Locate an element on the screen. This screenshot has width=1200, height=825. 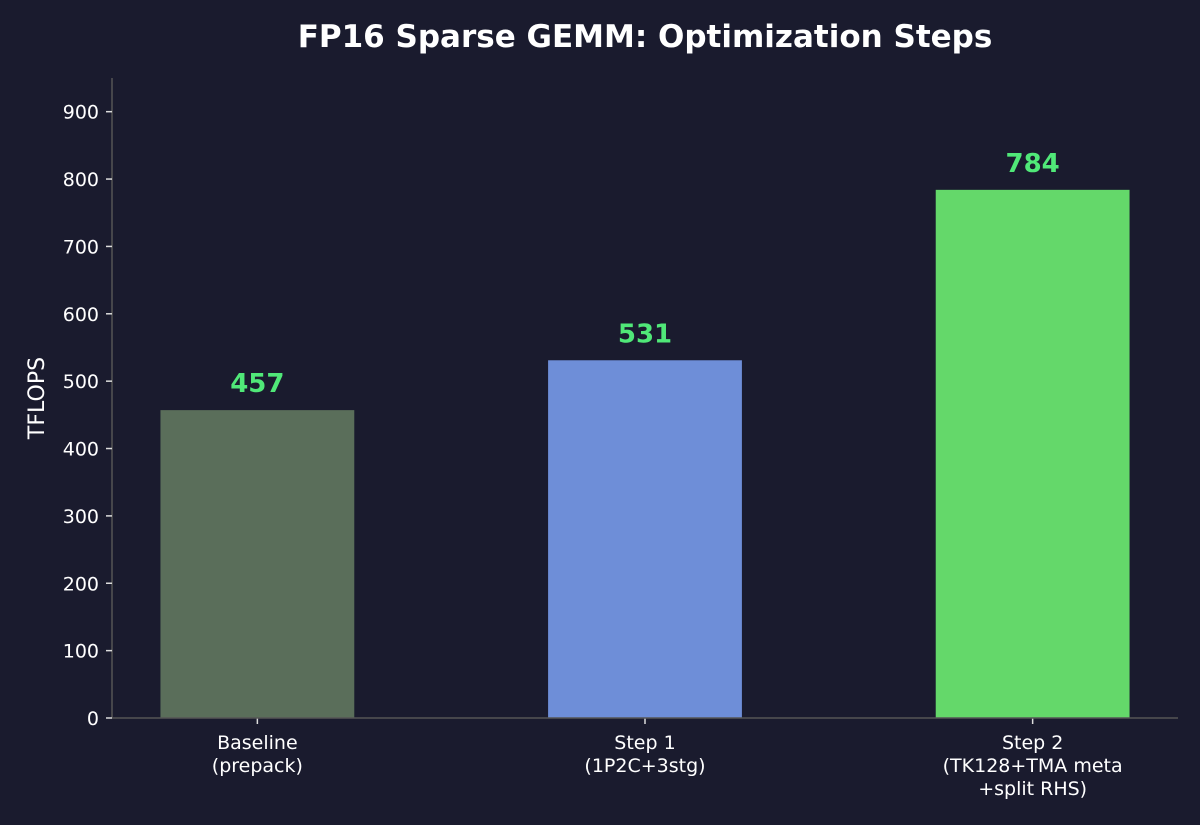
y-tick-label: 800 is located at coordinates (81, 180).